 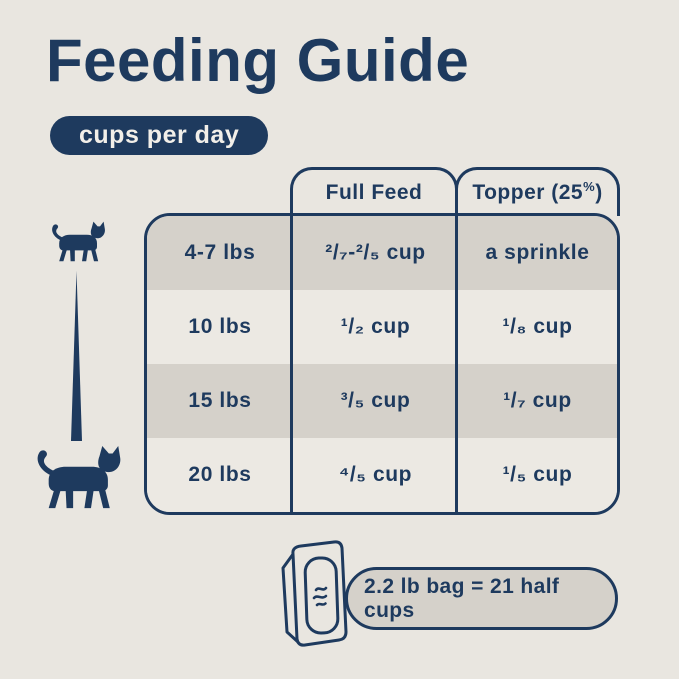 What do you see at coordinates (78, 241) in the screenshot?
I see `small-cat-icon` at bounding box center [78, 241].